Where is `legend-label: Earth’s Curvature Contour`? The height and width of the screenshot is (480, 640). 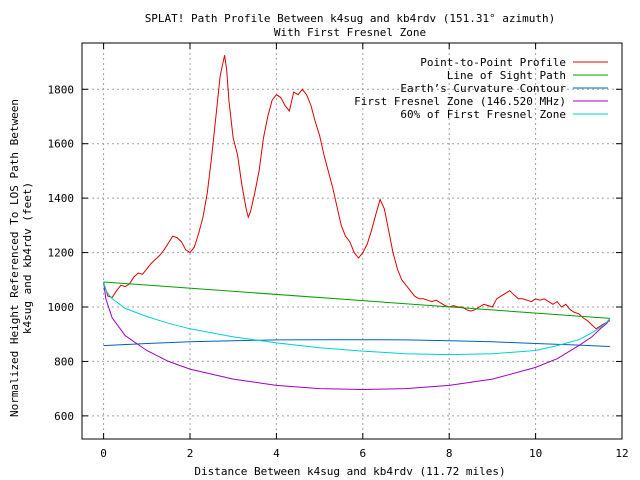 legend-label: Earth’s Curvature Contour is located at coordinates (483, 88).